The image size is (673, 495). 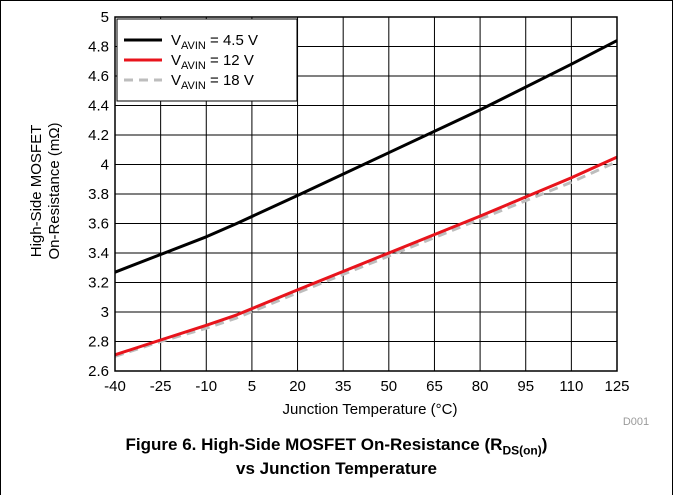 I want to click on y-tick-label: 2.6, so click(x=98, y=371).